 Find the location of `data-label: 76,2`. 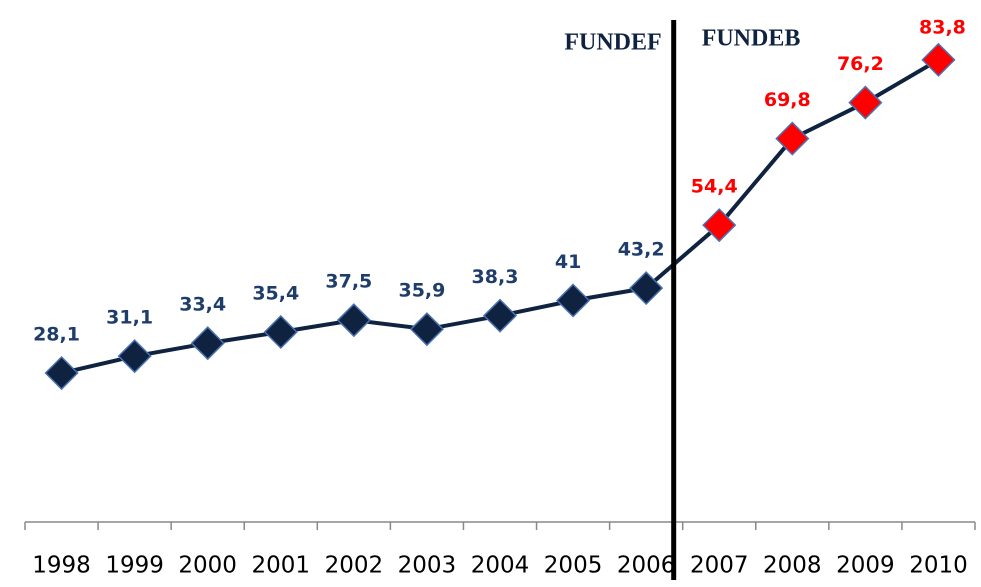

data-label: 76,2 is located at coordinates (860, 64).